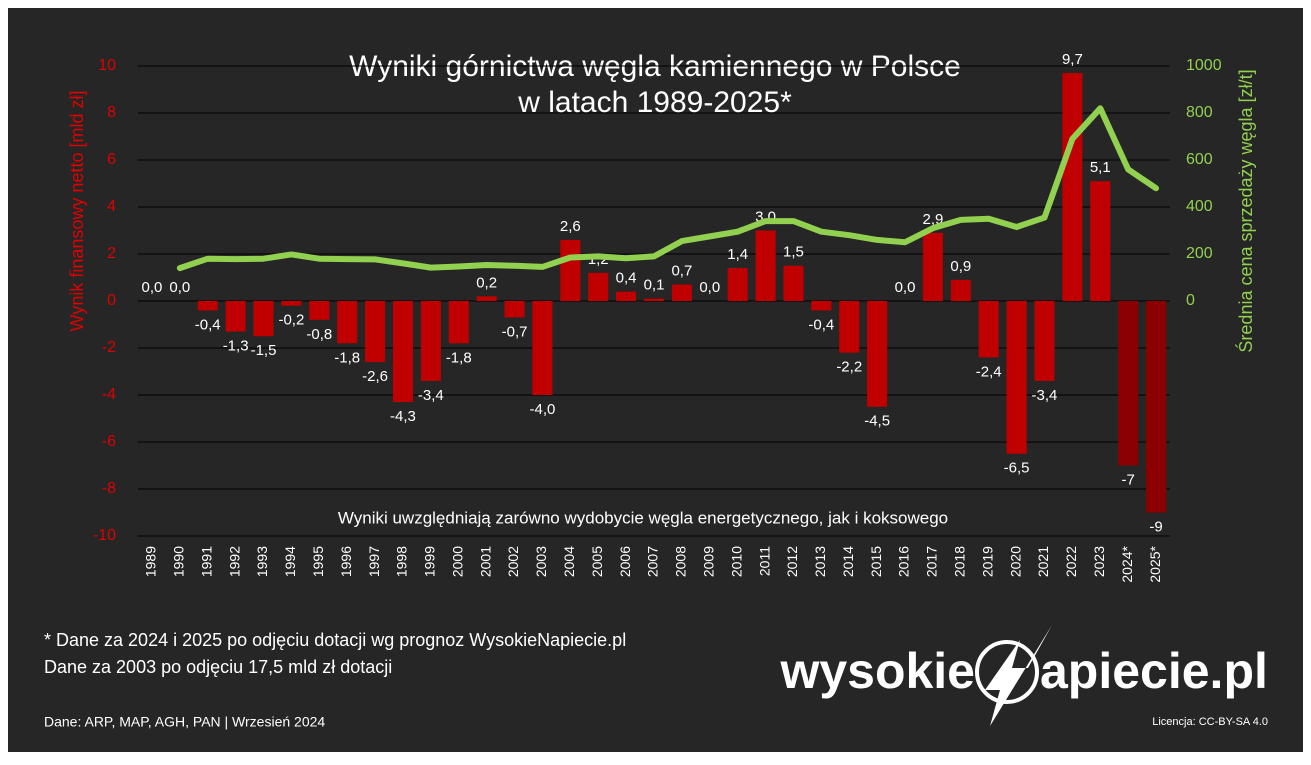 This screenshot has height=765, width=1311. I want to click on logo-ring, so click(1007, 672).